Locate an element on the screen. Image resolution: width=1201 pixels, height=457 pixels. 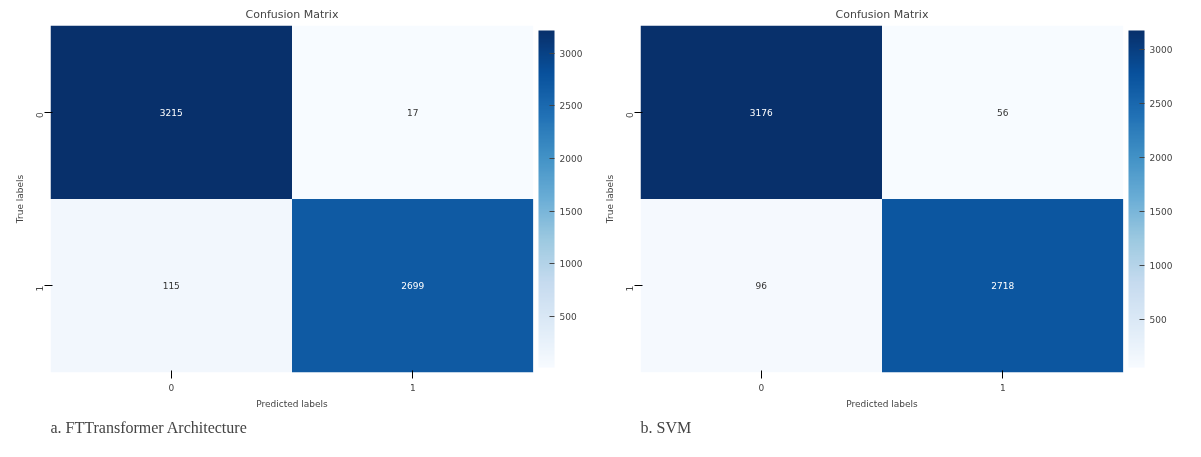
text: b. SVM is located at coordinates (666, 427).